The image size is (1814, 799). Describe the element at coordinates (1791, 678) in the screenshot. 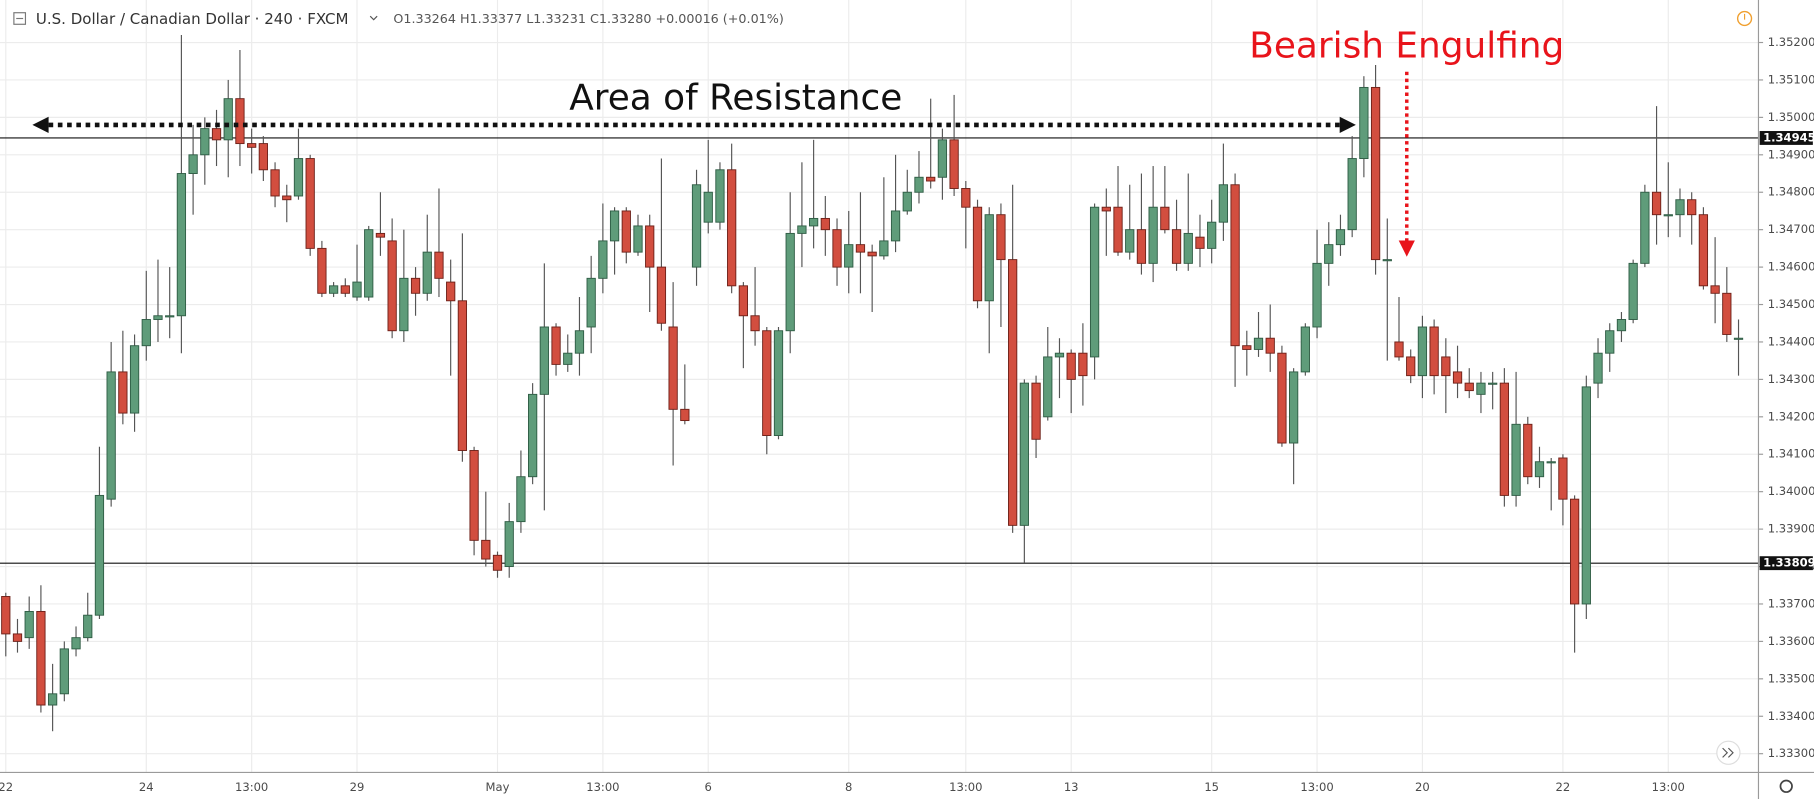

I see `y-tick-label: 1.33500` at that location.